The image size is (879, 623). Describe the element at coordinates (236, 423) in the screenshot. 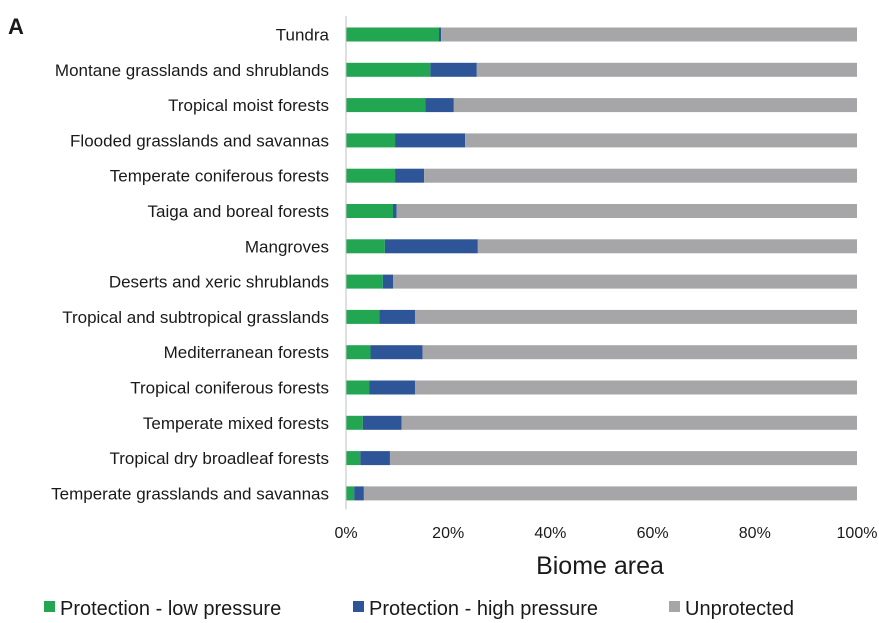

I see `category-label: Temperate mixed forests` at that location.